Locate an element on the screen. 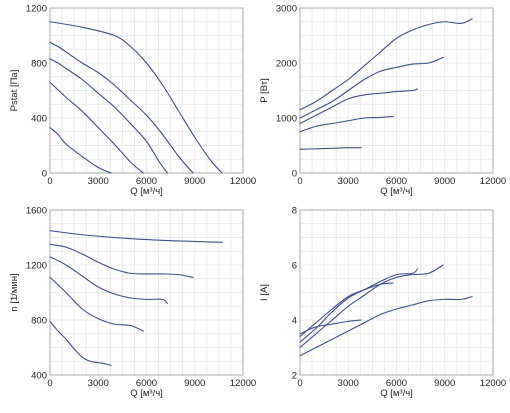 This screenshot has width=510, height=413. y-tick-label: 2000 is located at coordinates (286, 64).